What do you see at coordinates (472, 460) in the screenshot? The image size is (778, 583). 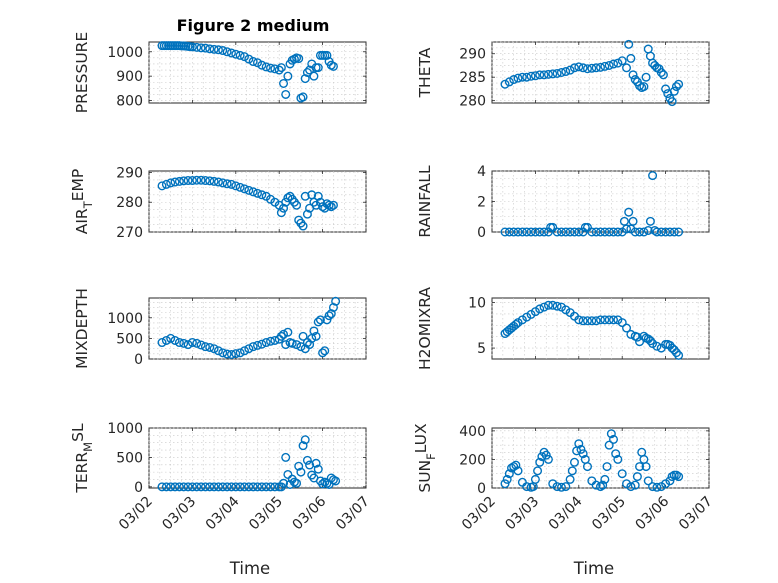 I see `y-tick-label: 200` at bounding box center [472, 460].